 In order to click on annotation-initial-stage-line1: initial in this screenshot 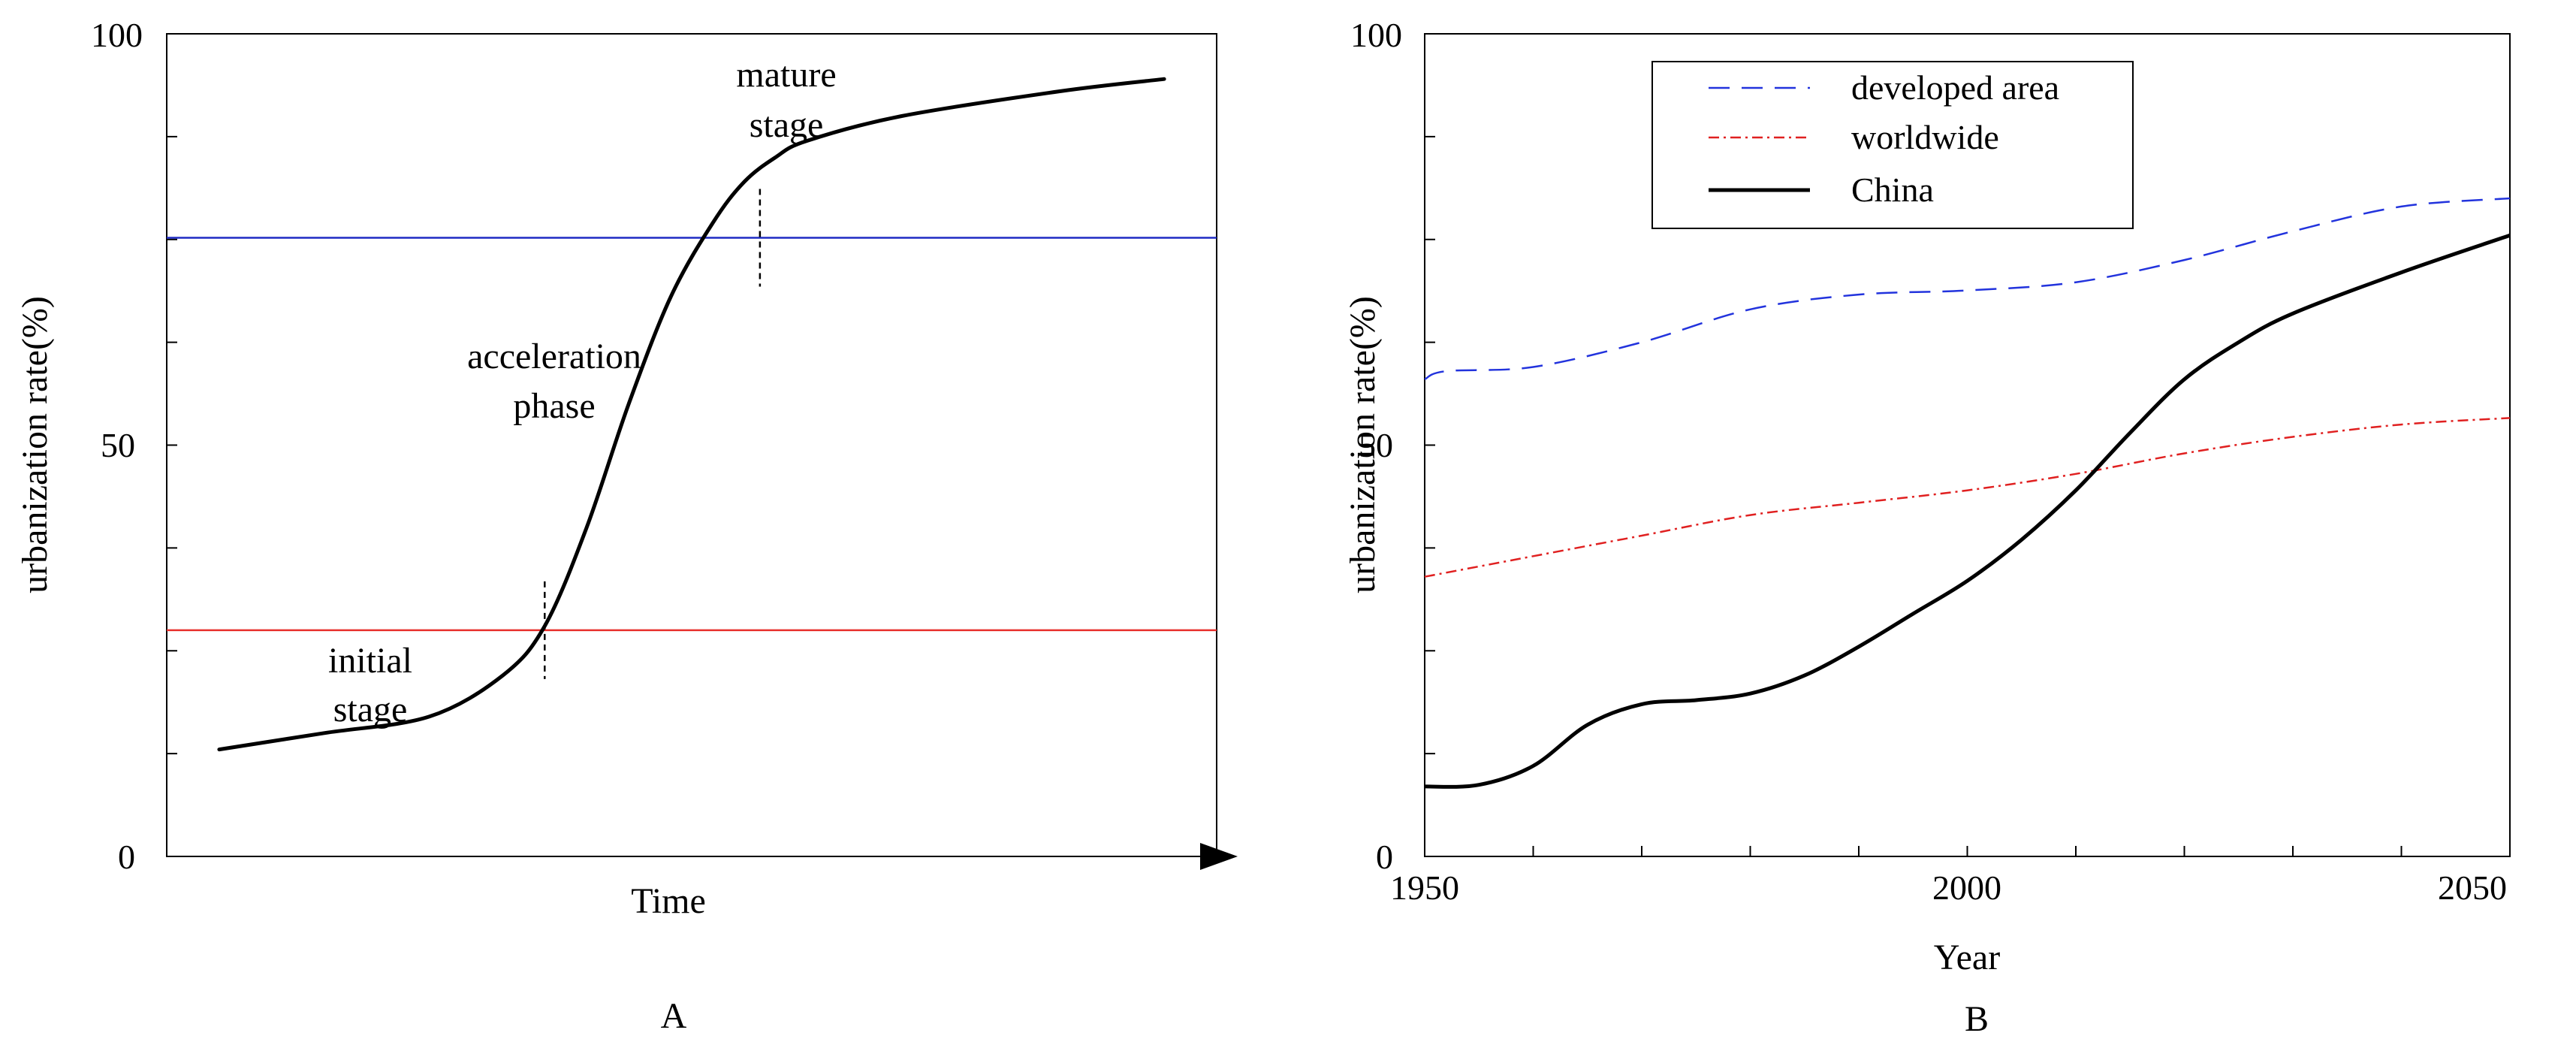, I will do `click(370, 661)`.